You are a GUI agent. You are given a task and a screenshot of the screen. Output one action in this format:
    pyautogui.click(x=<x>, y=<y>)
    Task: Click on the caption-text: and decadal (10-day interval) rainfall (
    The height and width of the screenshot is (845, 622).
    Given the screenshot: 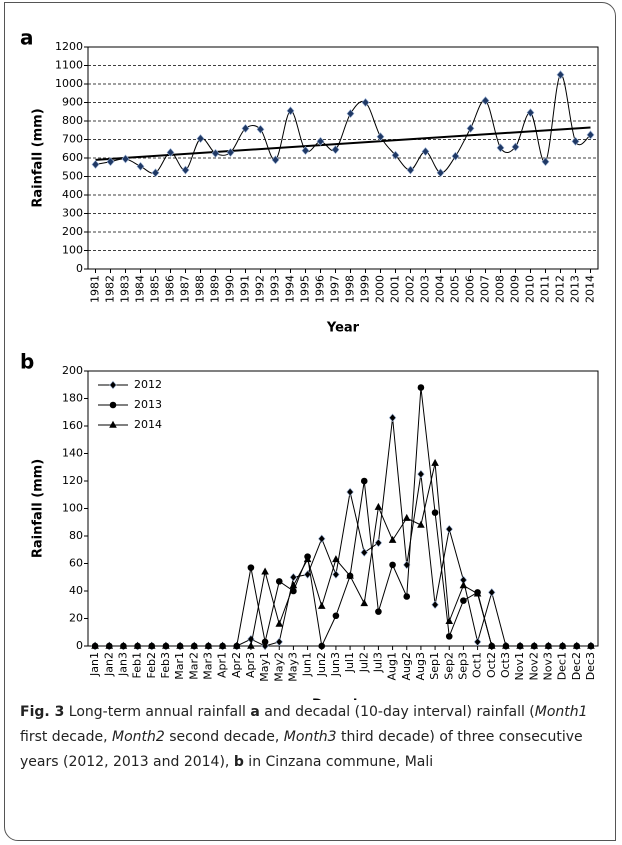 What is the action you would take?
    pyautogui.click(x=397, y=712)
    